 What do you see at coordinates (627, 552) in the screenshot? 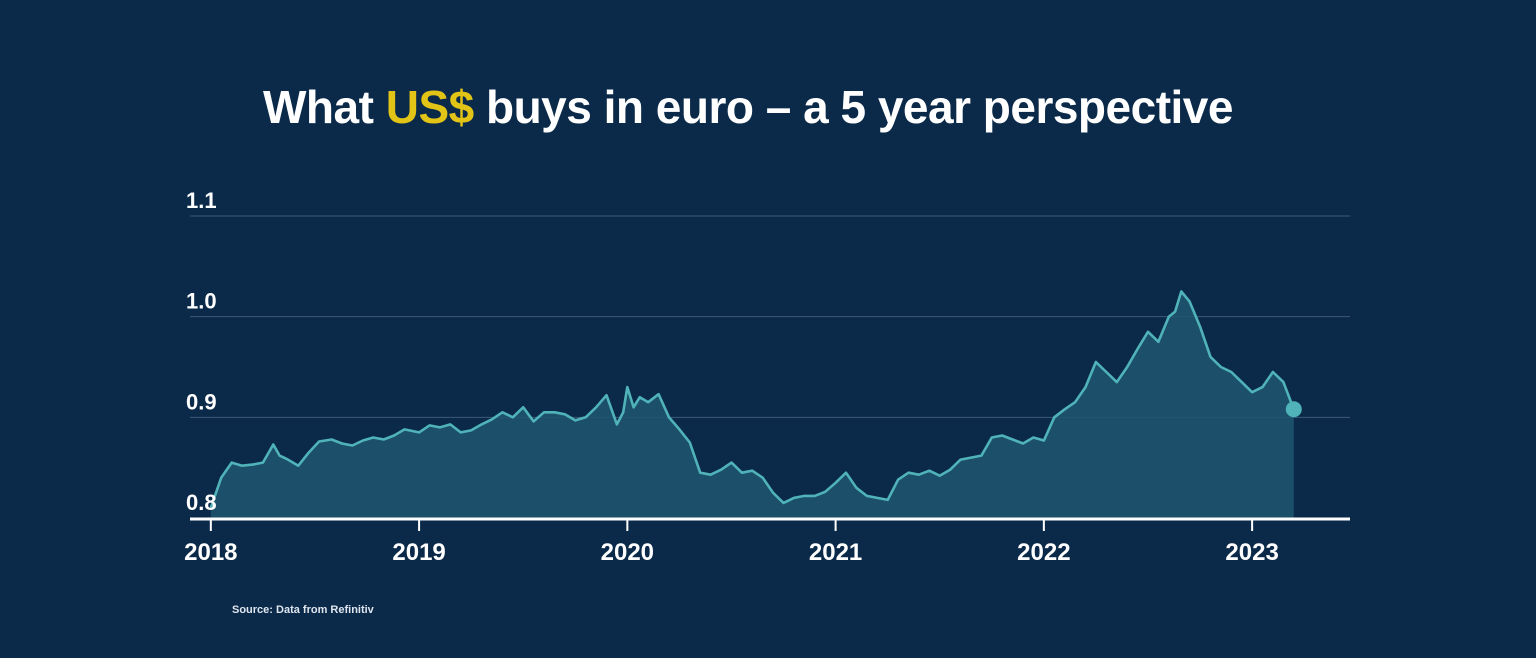
I see `x-tick-label: 2020` at bounding box center [627, 552].